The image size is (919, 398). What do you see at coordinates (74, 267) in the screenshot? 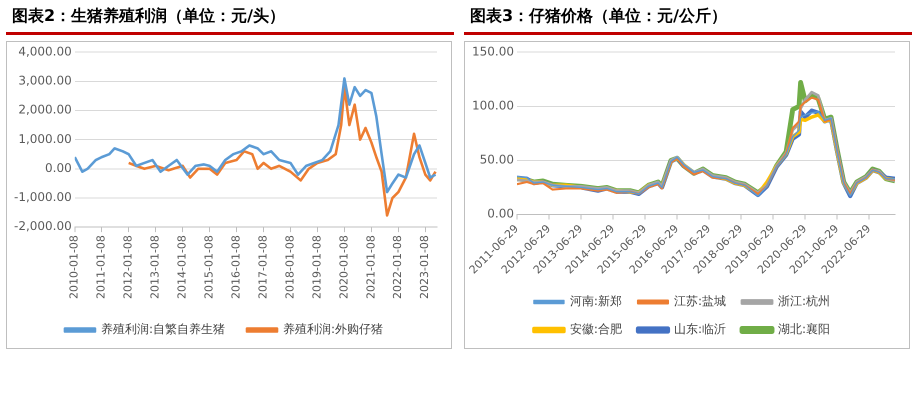
I see `x-tick-label: 2010-01-08` at bounding box center [74, 267].